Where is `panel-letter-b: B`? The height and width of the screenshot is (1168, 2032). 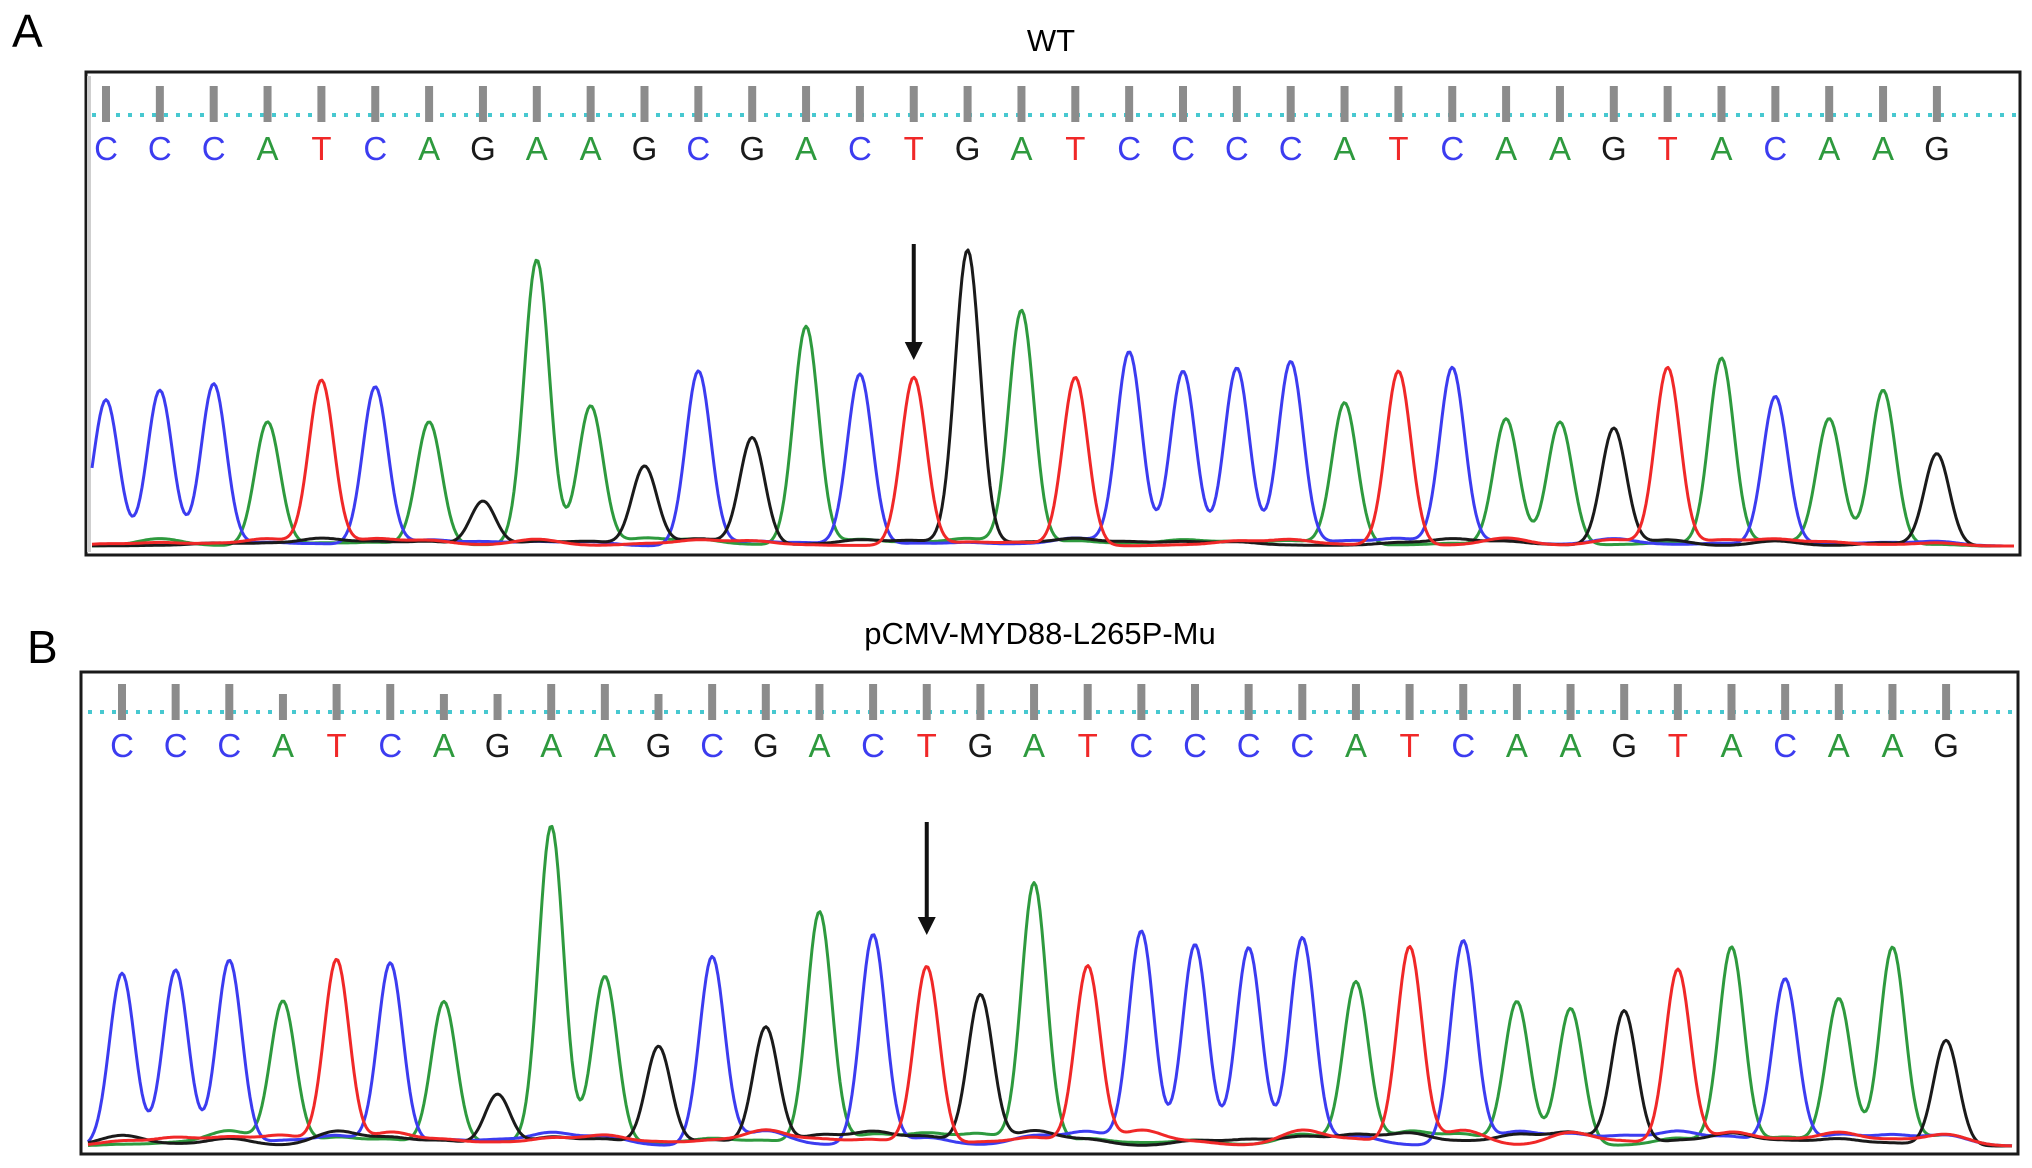 panel-letter-b: B is located at coordinates (42, 647).